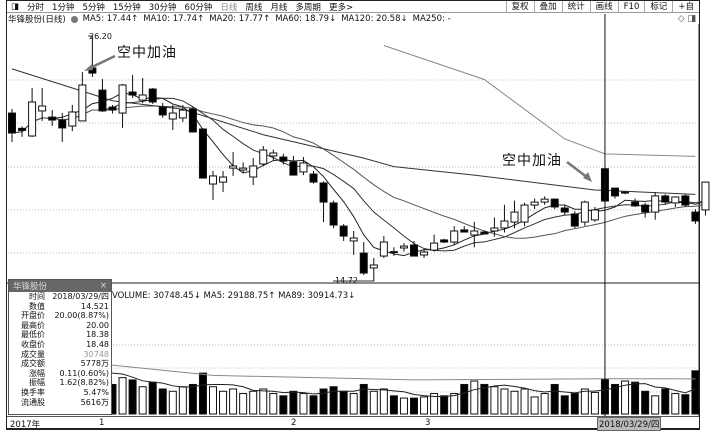 This screenshot has height=435, width=714. Describe the element at coordinates (254, 7) in the screenshot. I see `tab-weekly: 周线` at that location.